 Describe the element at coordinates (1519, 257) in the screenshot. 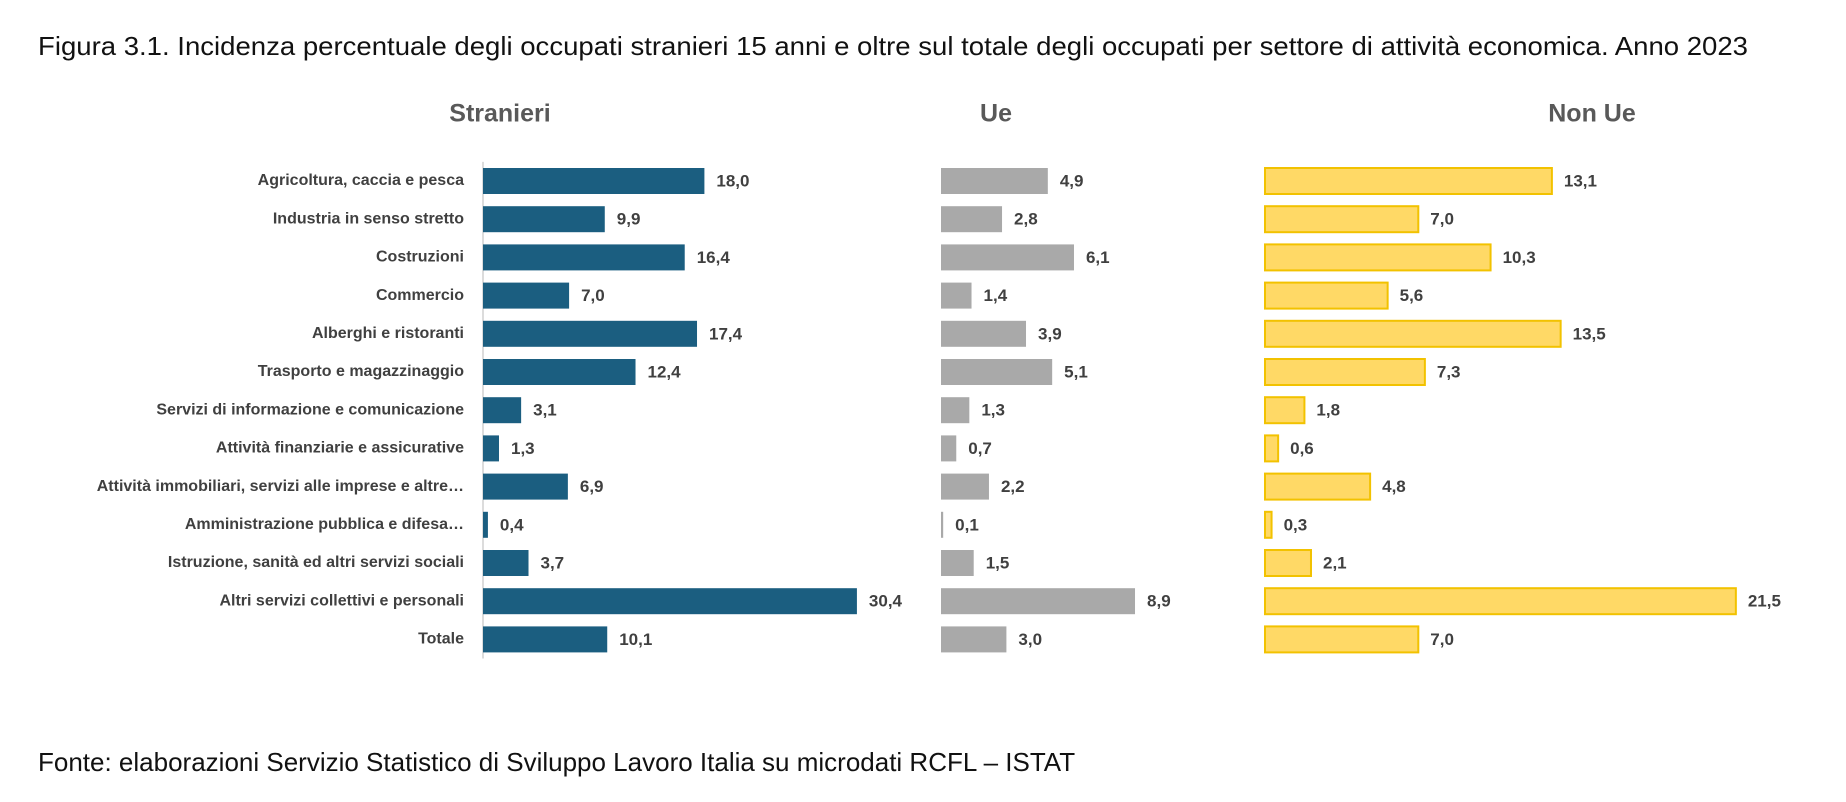

I see `value-label: 10,3` at that location.